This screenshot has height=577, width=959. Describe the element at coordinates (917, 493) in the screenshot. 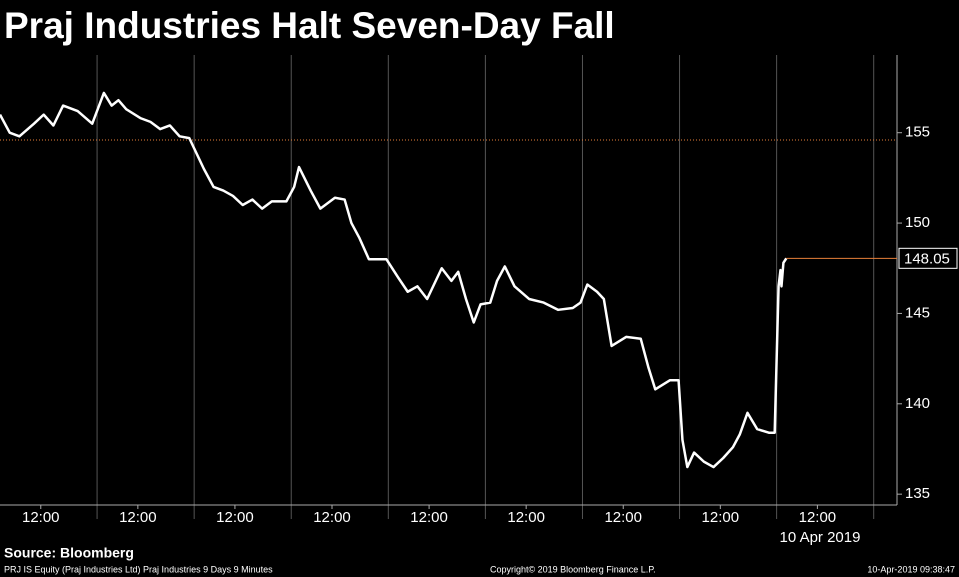

I see `y-tick-label: 135` at that location.